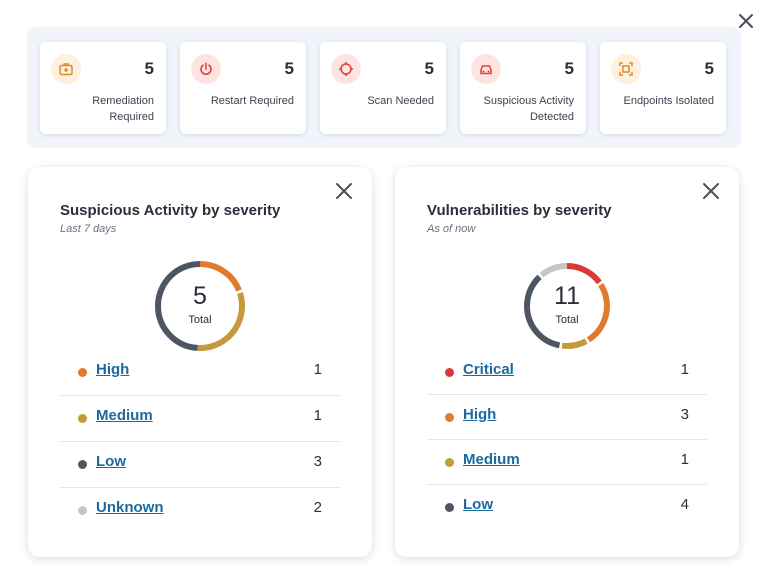 The width and height of the screenshot is (767, 579). What do you see at coordinates (486, 69) in the screenshot?
I see `car-icon` at bounding box center [486, 69].